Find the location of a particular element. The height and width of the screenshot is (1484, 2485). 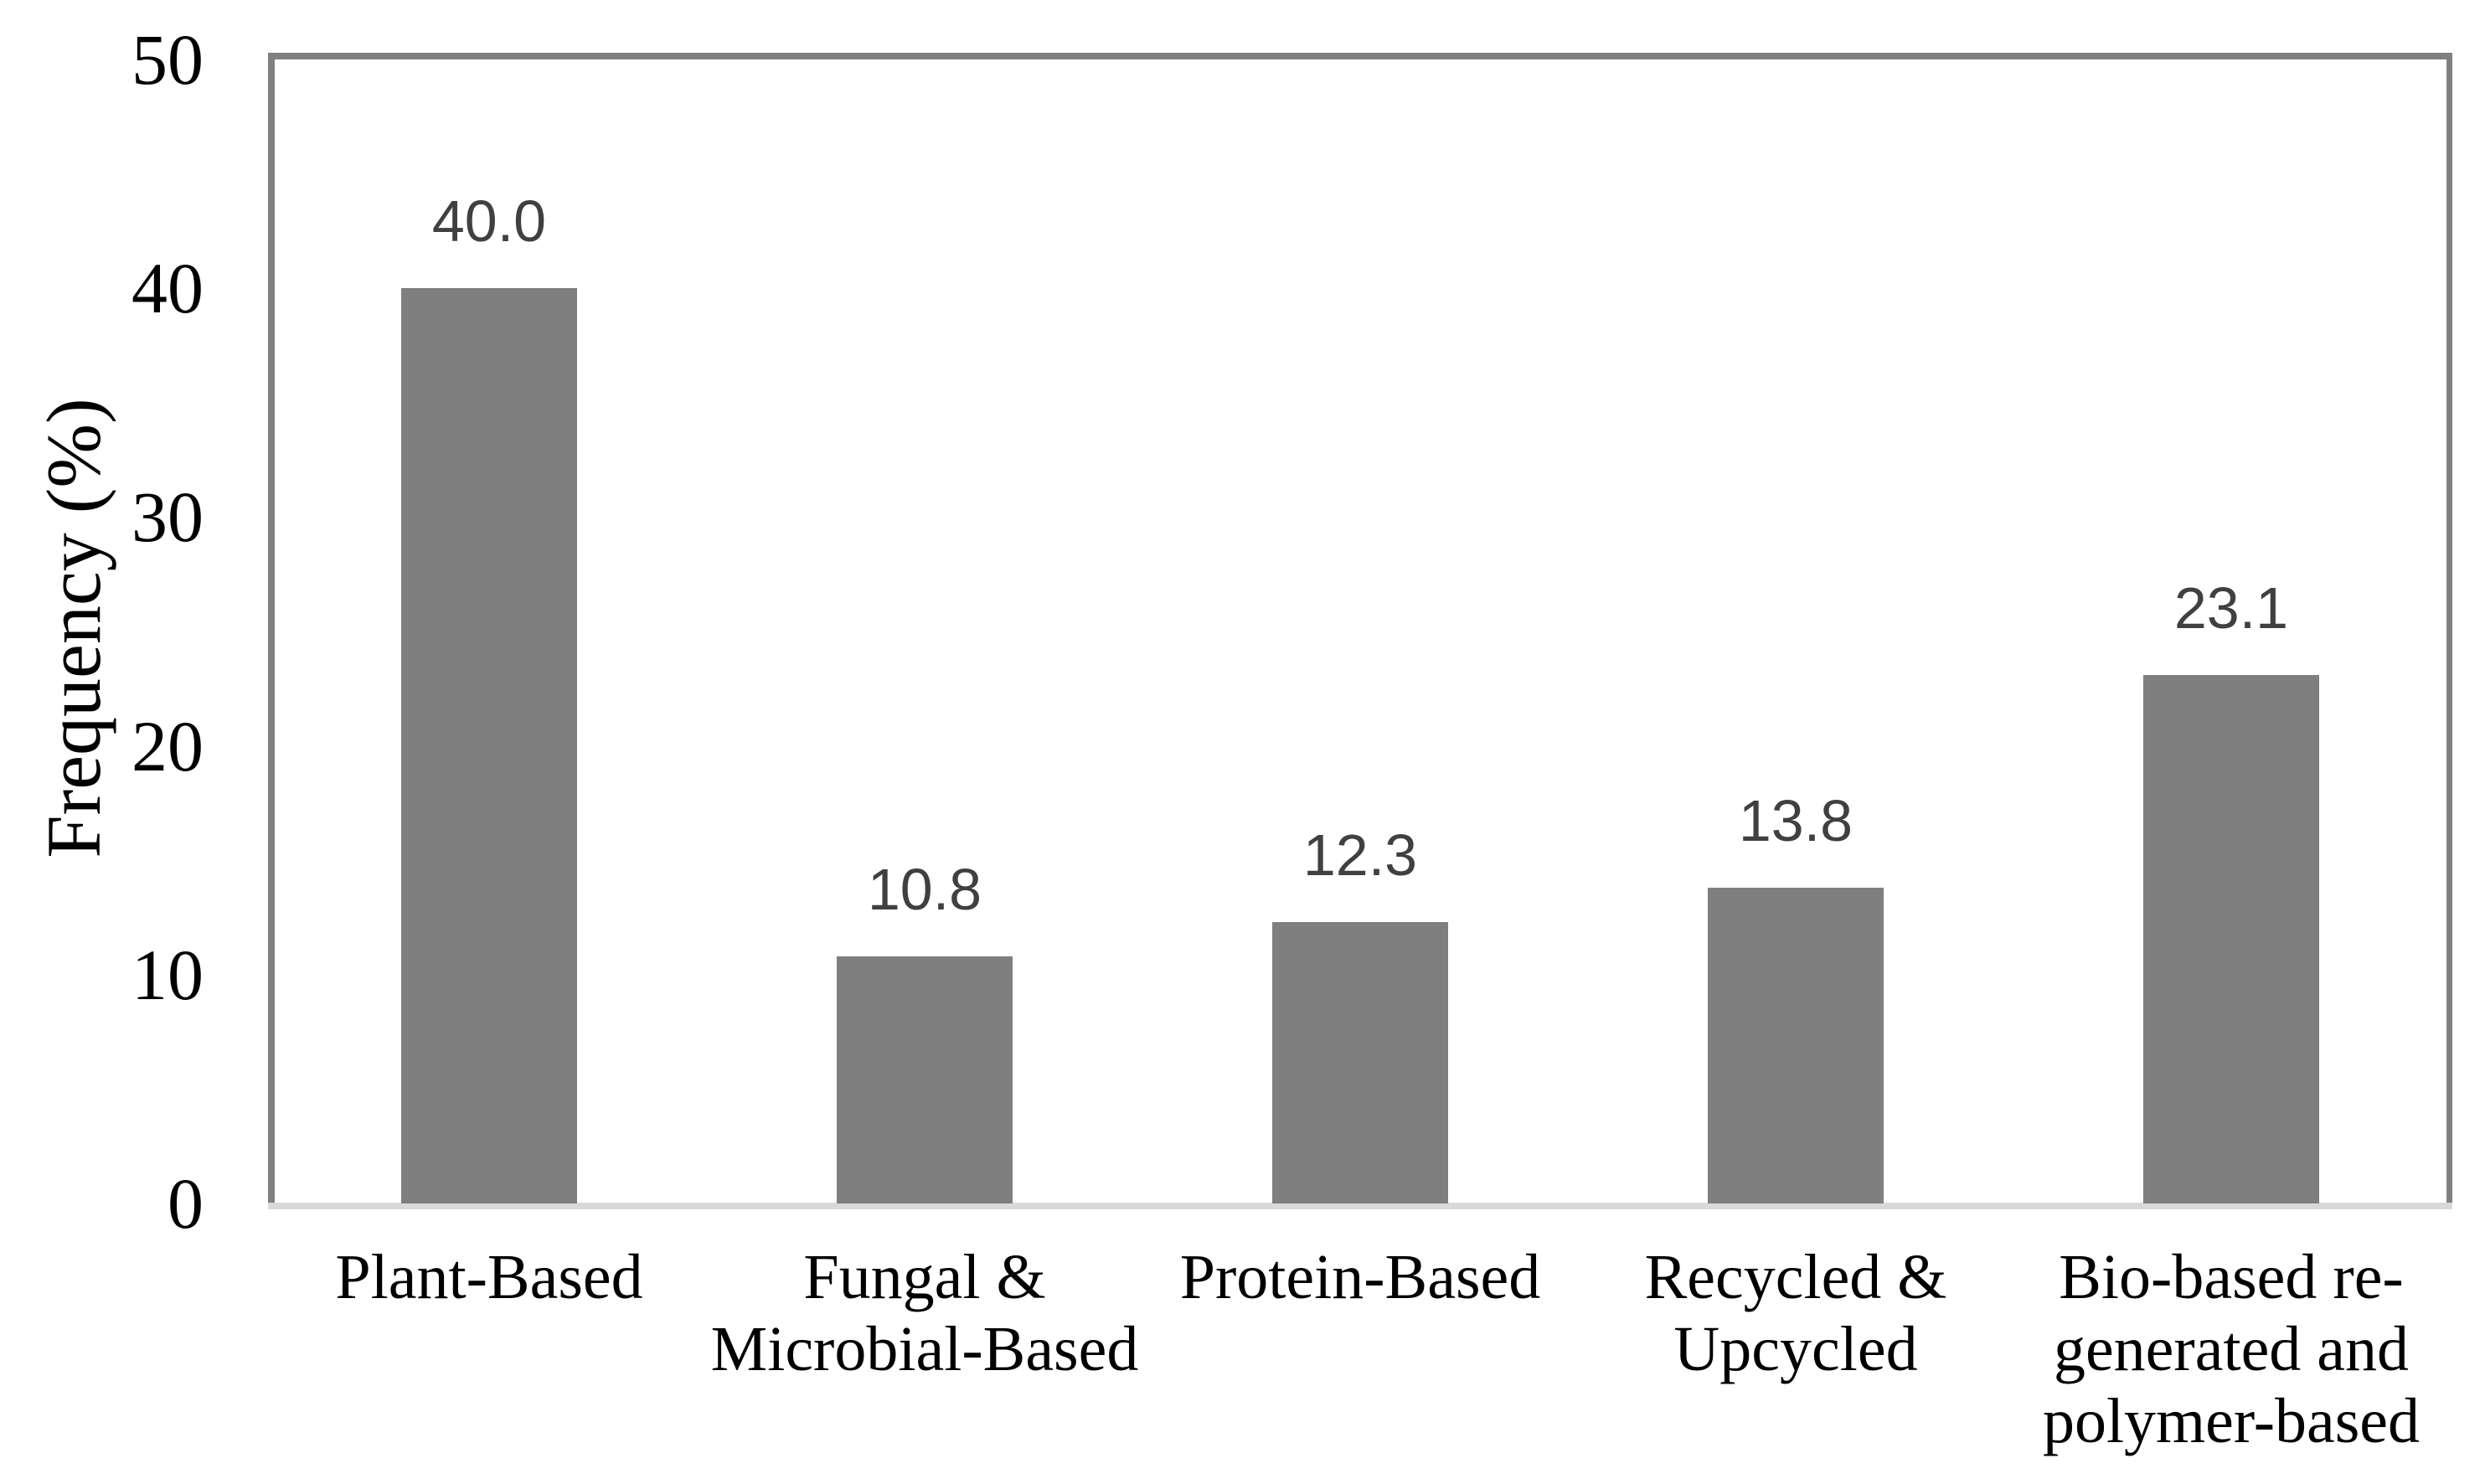

y-axis-tick-label: 50 is located at coordinates (167, 59).